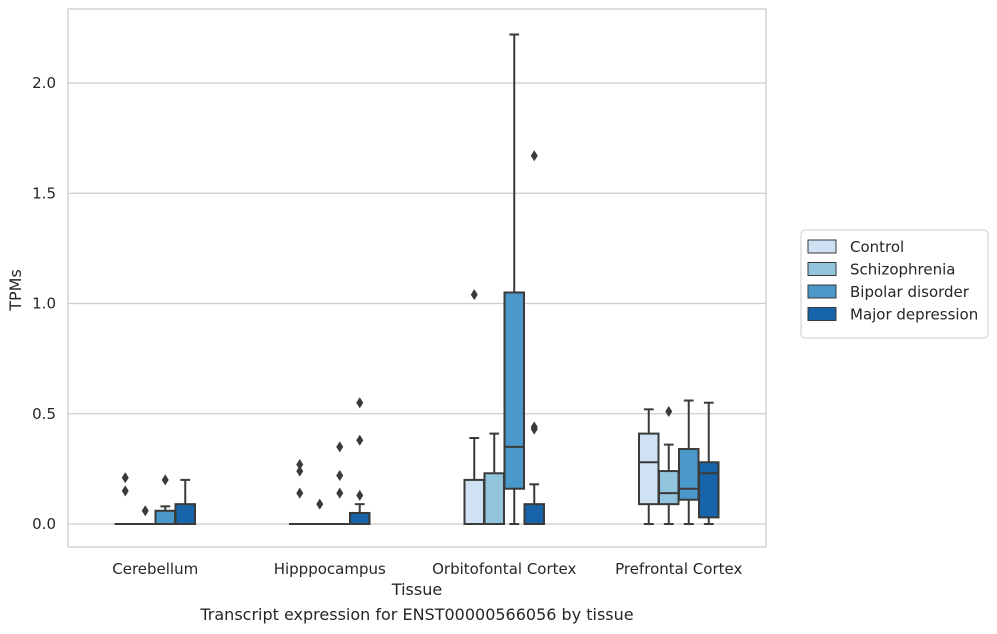  What do you see at coordinates (44, 524) in the screenshot?
I see `y-tick-label: 0.0` at bounding box center [44, 524].